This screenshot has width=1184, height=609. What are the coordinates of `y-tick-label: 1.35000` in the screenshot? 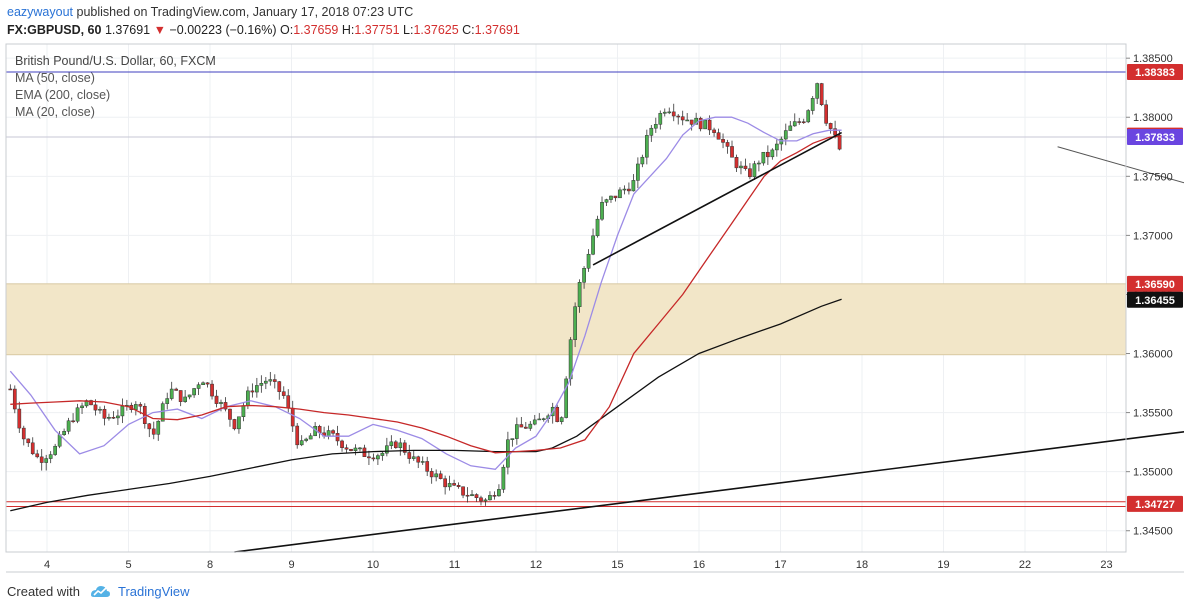 It's located at (1153, 473).